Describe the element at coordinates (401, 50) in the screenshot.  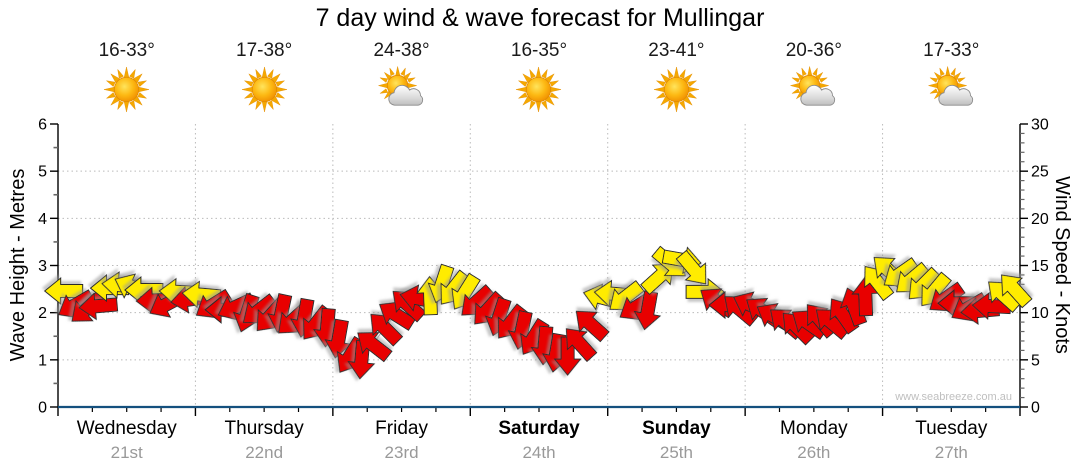
I see `temp-range-label: 24-38°` at that location.